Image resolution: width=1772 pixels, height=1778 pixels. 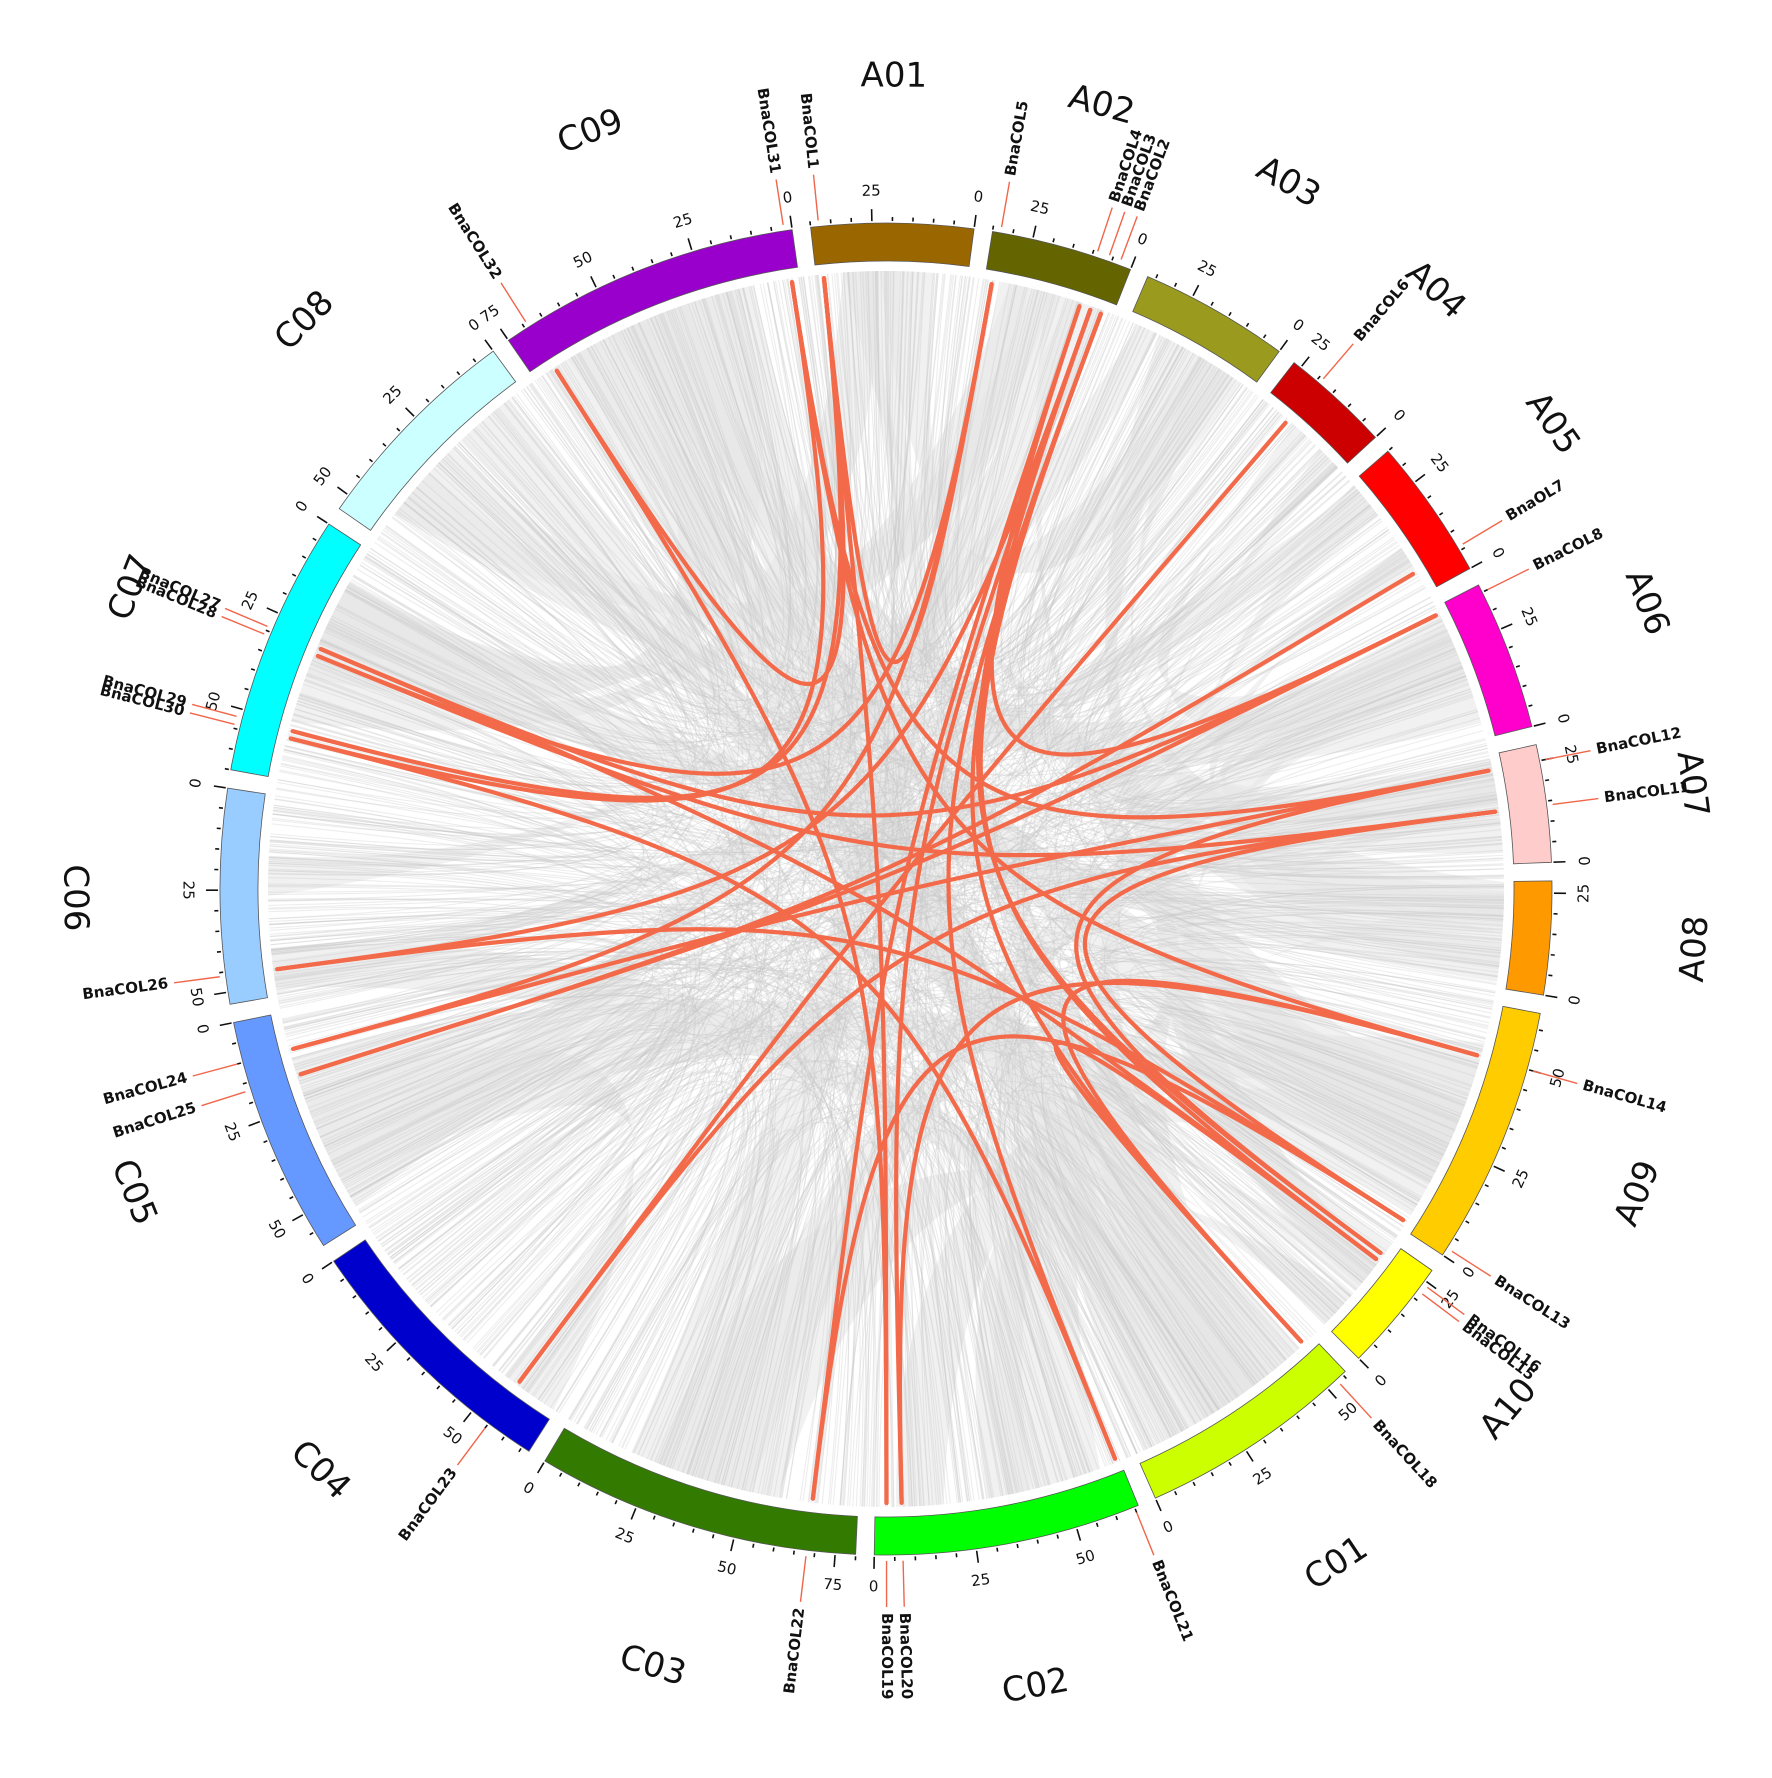 What do you see at coordinates (427, 440) in the screenshot?
I see `chromosome-block-C08` at bounding box center [427, 440].